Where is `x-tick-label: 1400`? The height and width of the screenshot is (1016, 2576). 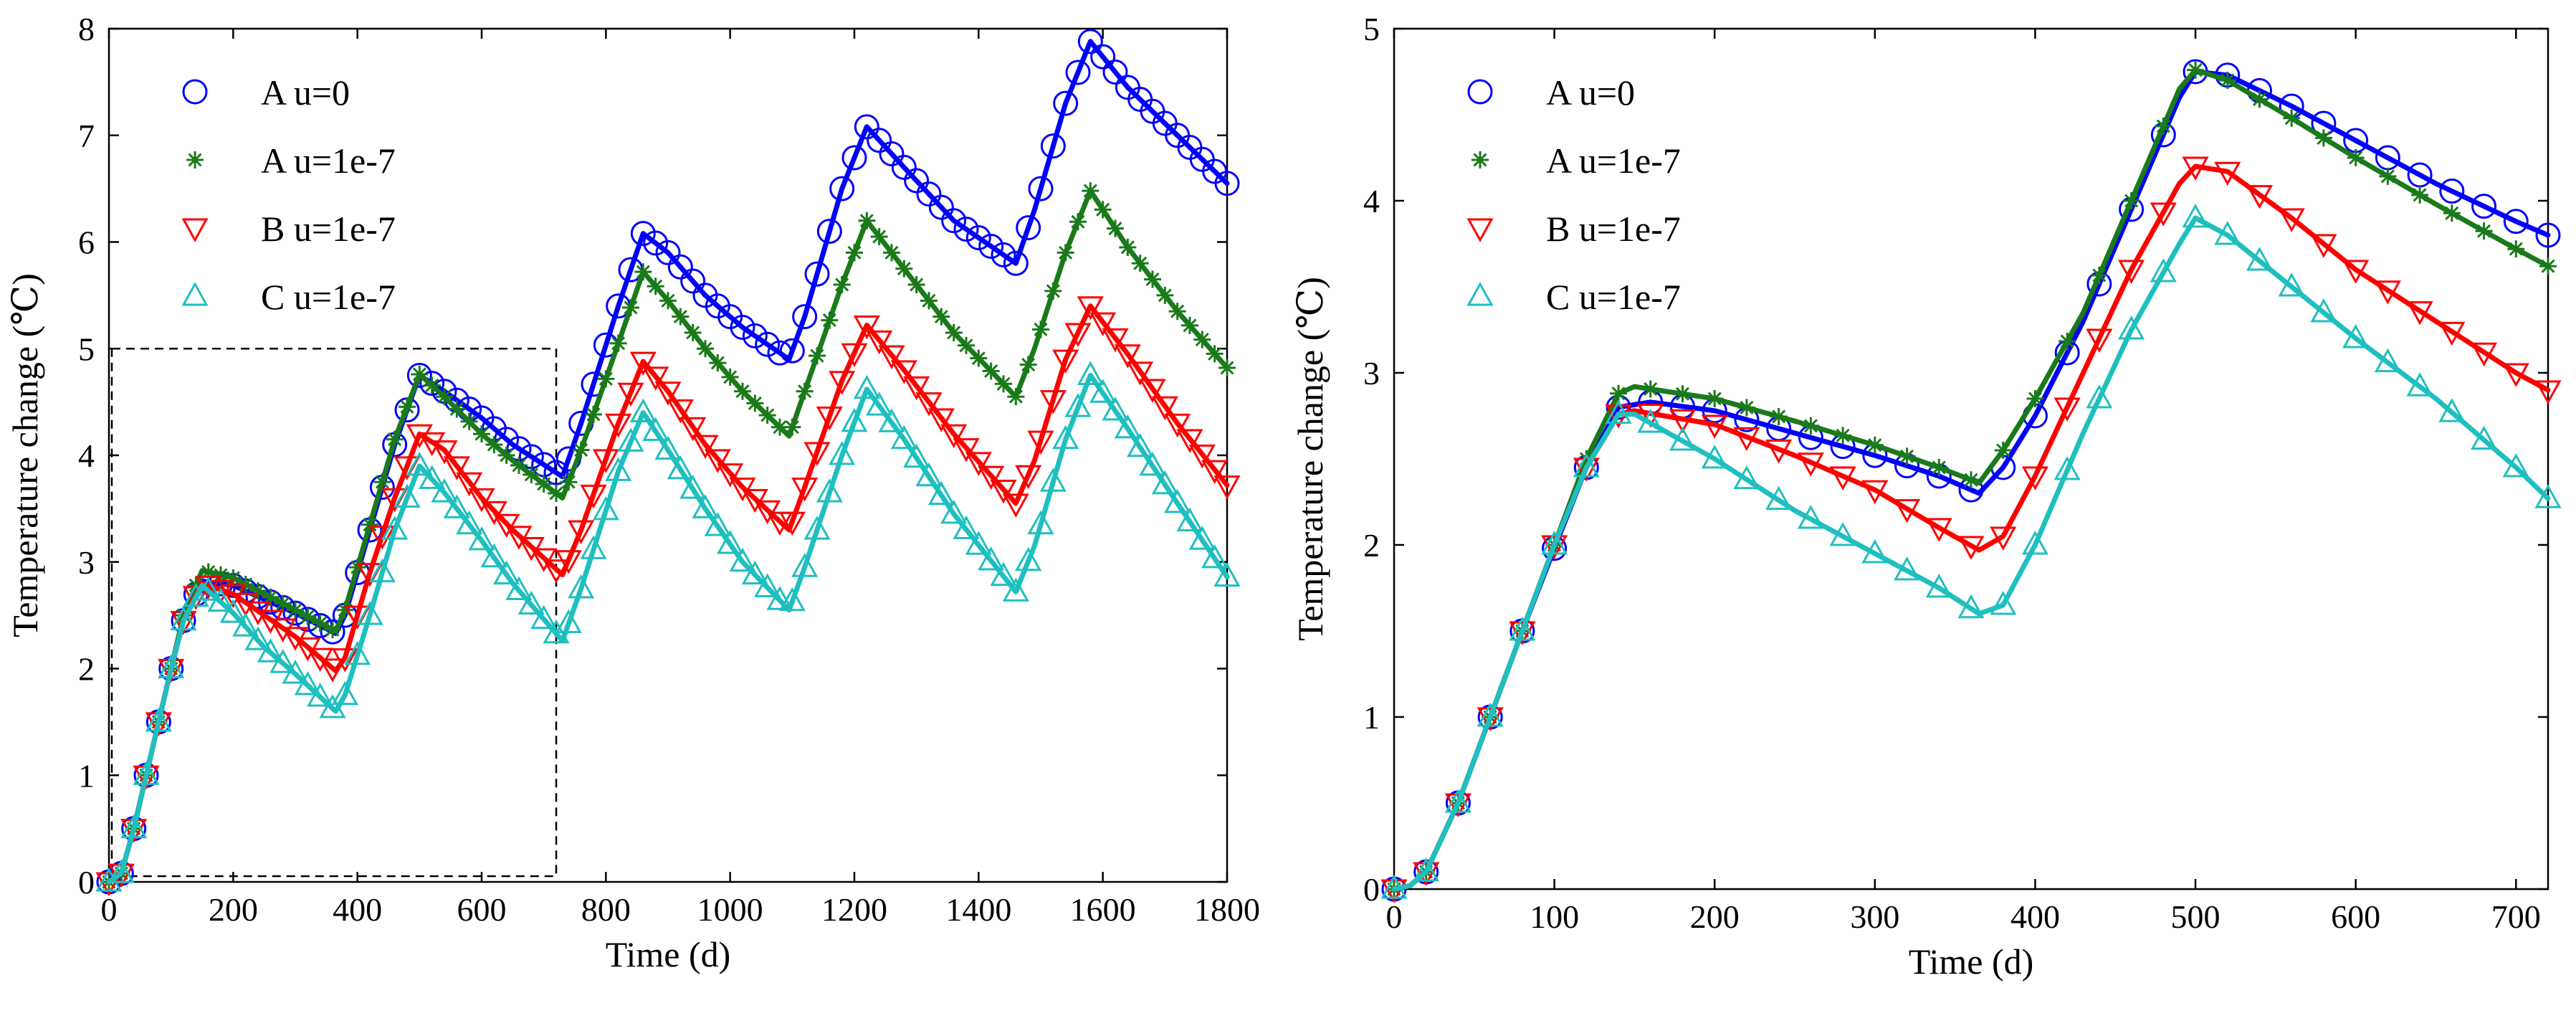
x-tick-label: 1400 is located at coordinates (978, 910).